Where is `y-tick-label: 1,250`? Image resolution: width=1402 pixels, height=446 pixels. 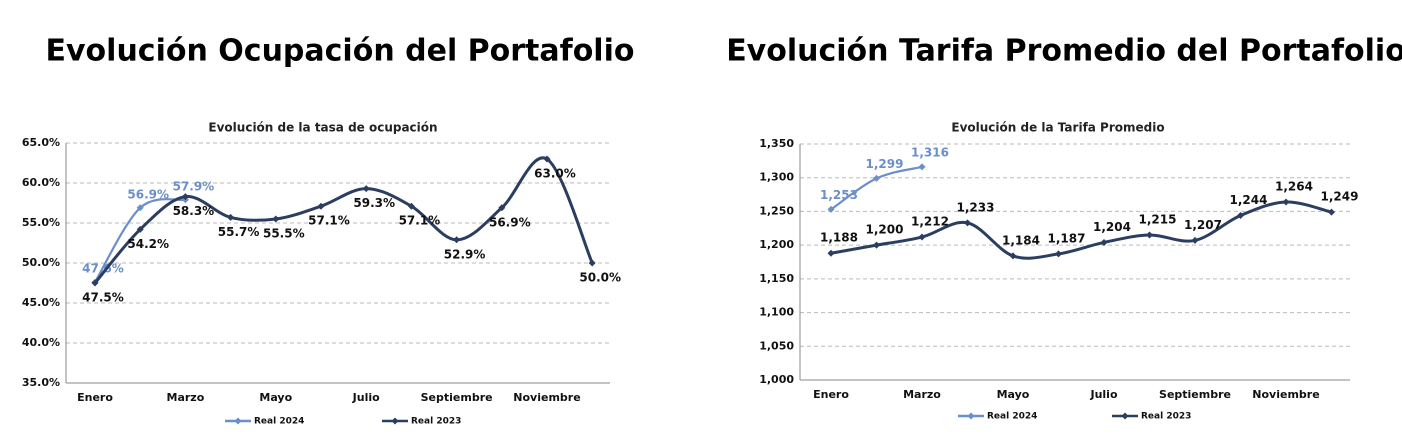
y-tick-label: 1,250 is located at coordinates (776, 210).